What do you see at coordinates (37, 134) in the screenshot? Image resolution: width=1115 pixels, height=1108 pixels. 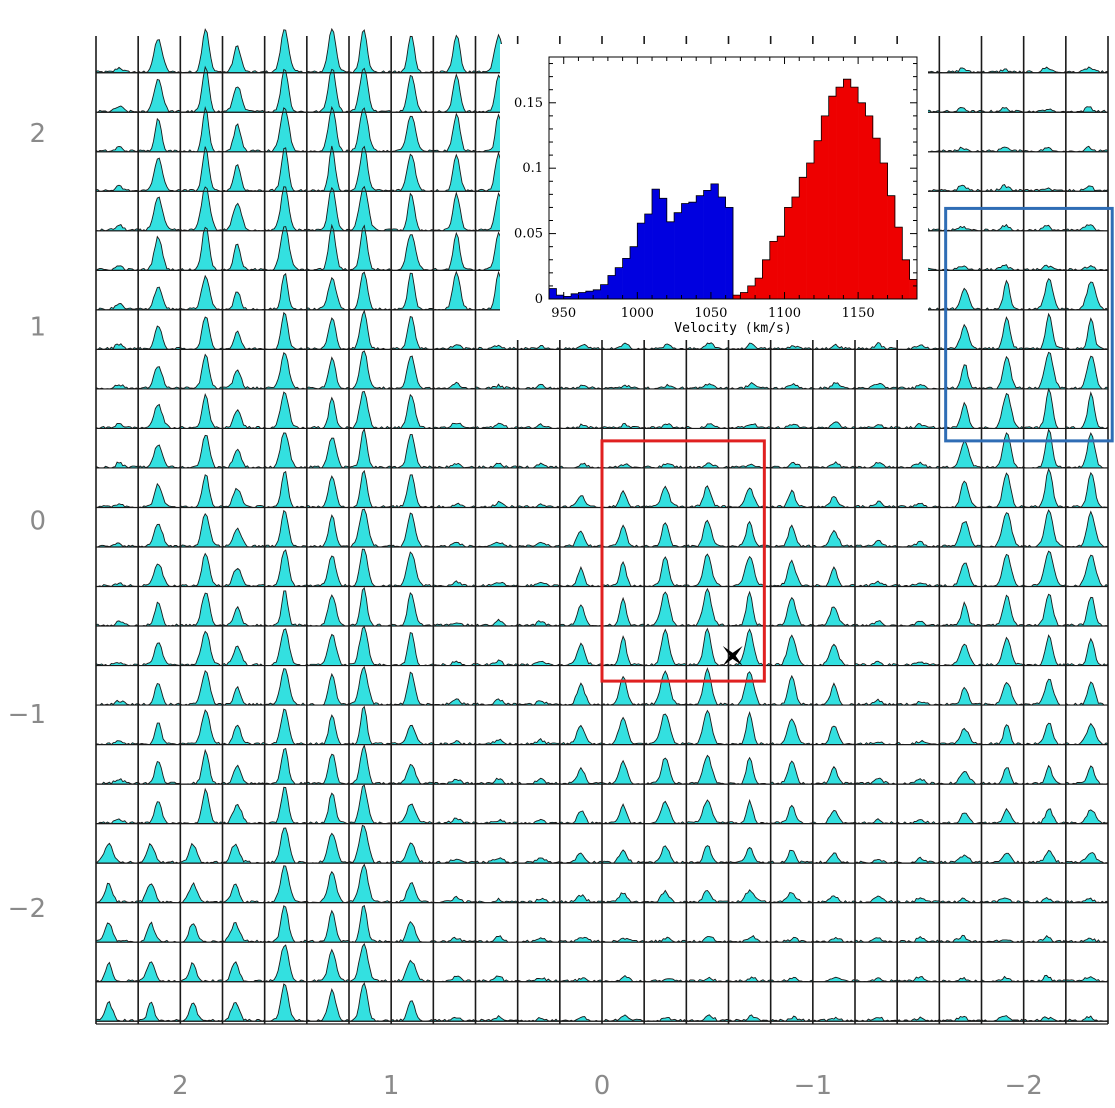 I see `y-tick-label: 2` at bounding box center [37, 134].